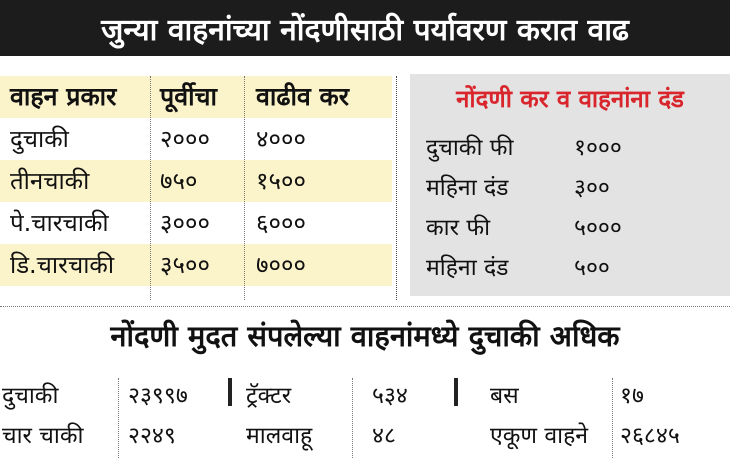 This screenshot has width=730, height=467. I want to click on increased-tax: ७०००, so click(281, 265).